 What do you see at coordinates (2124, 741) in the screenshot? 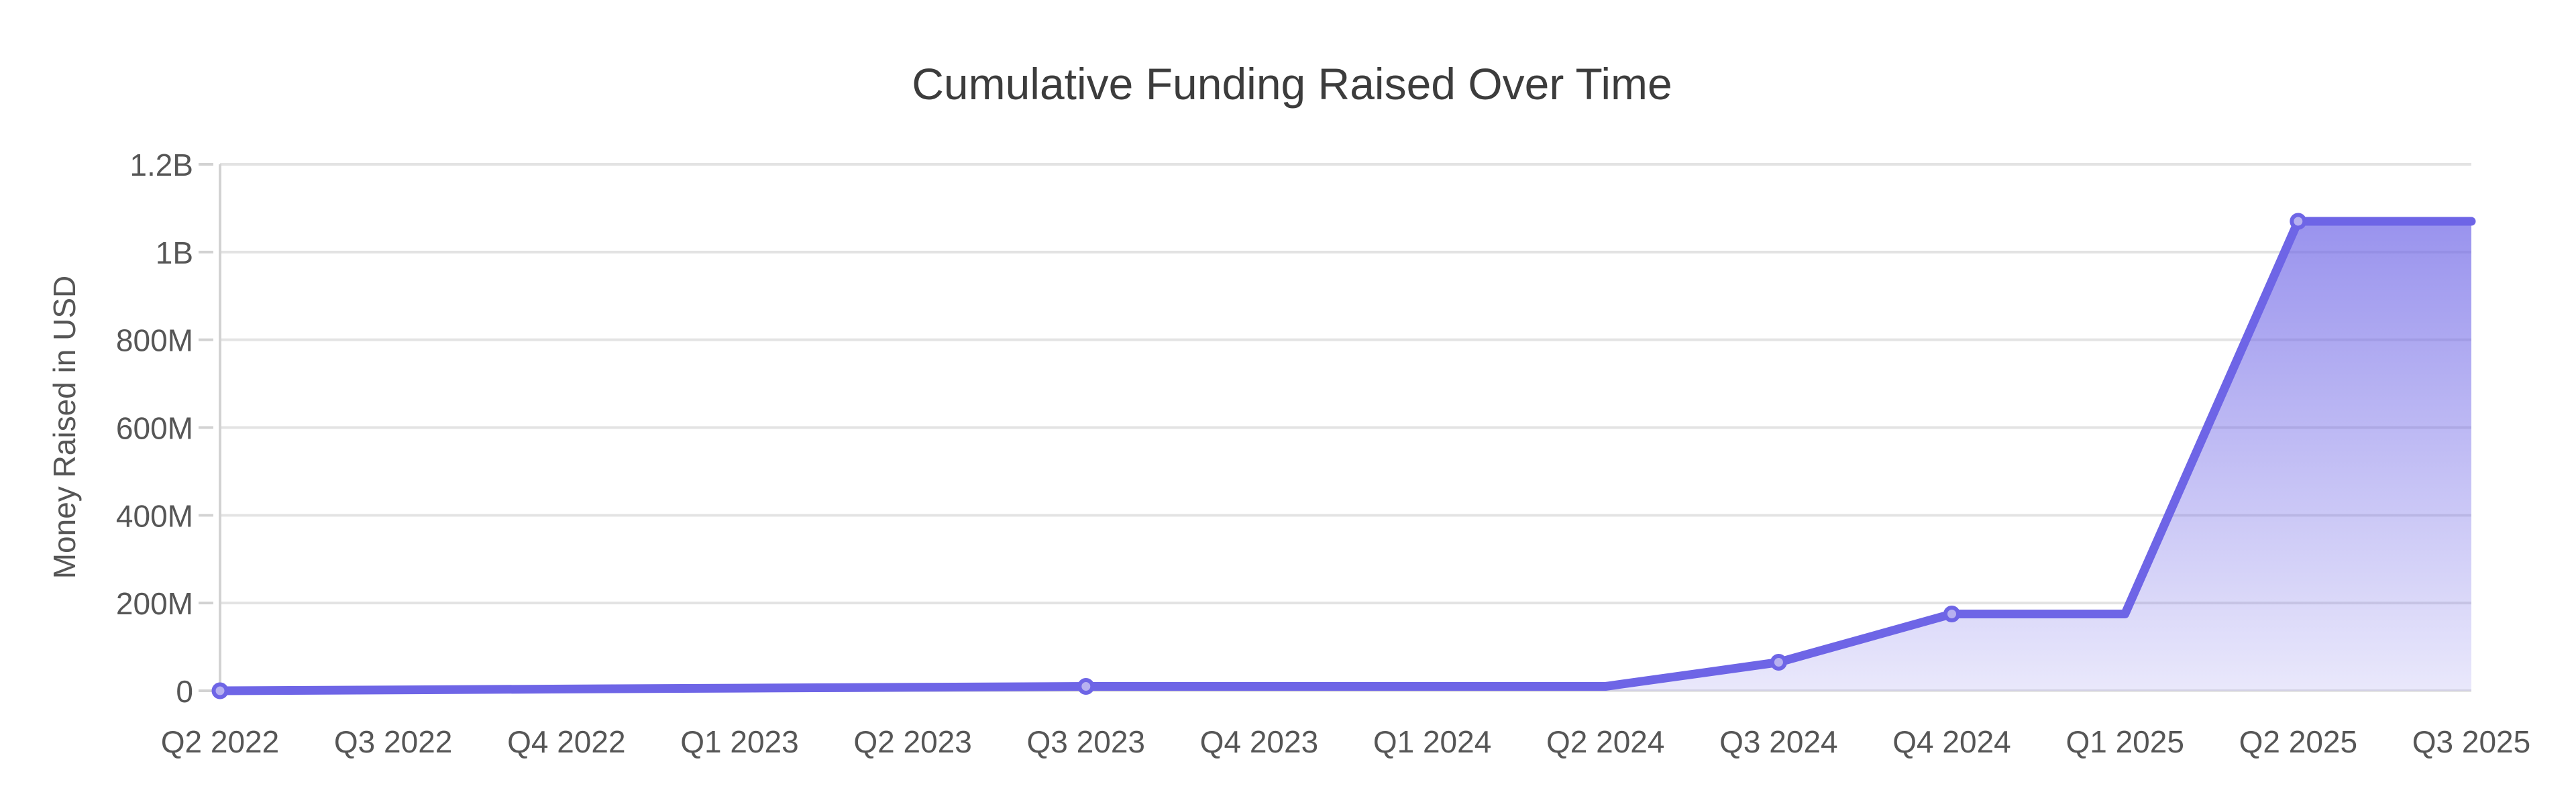
I see `x-tick-label: Q1 2025` at bounding box center [2124, 741].